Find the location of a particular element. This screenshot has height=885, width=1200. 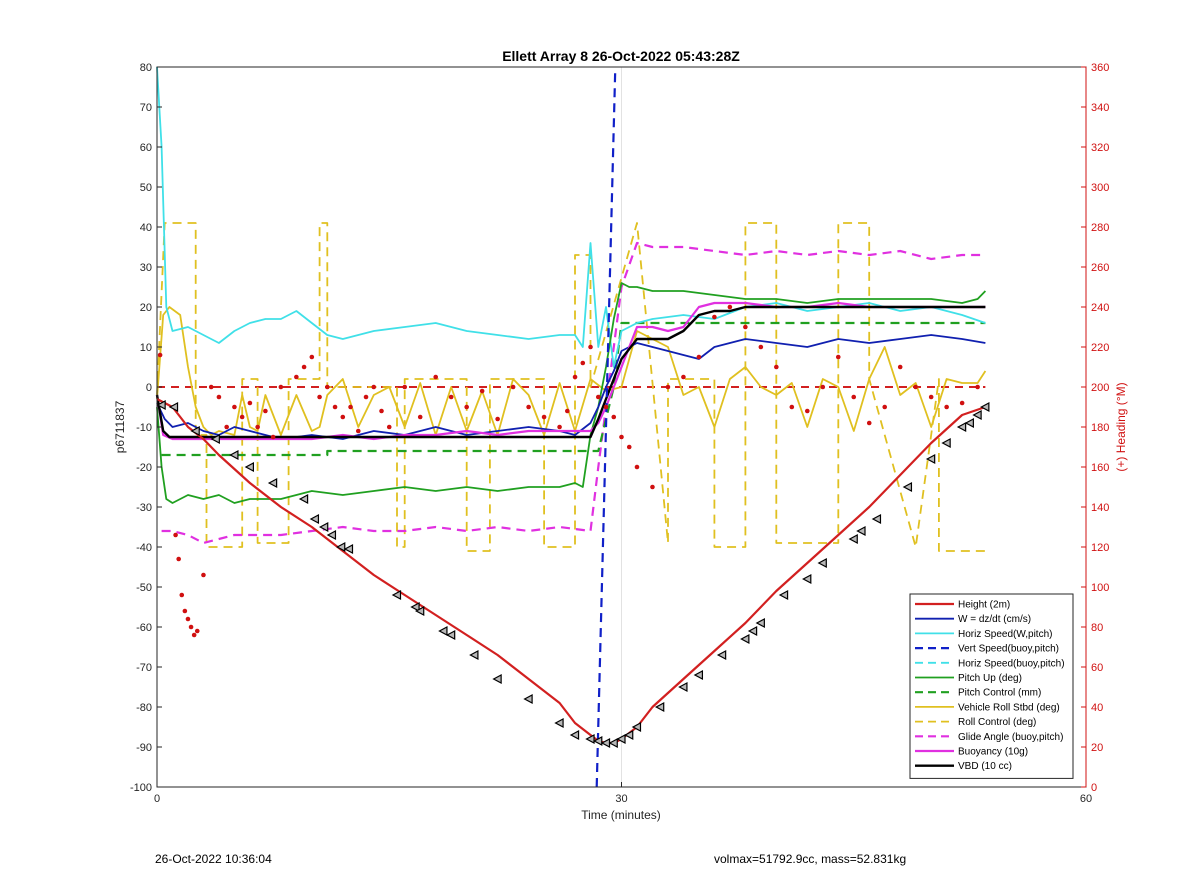

y-tick-label: -60 is located at coordinates (144, 628).